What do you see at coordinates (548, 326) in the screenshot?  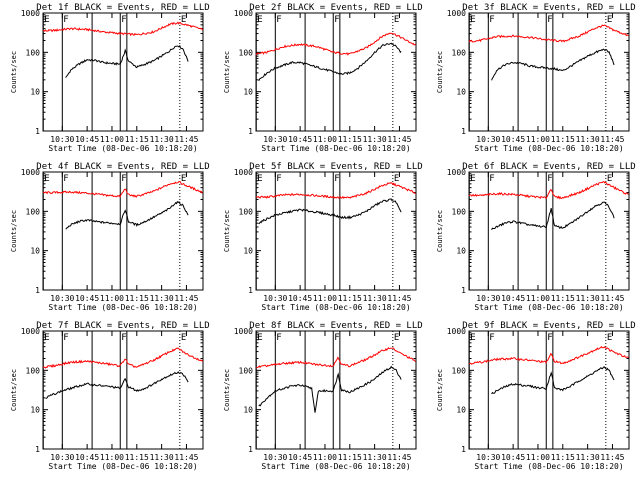 I see `panel-title: Det 9f BLACK = Events, RED = LLD` at bounding box center [548, 326].